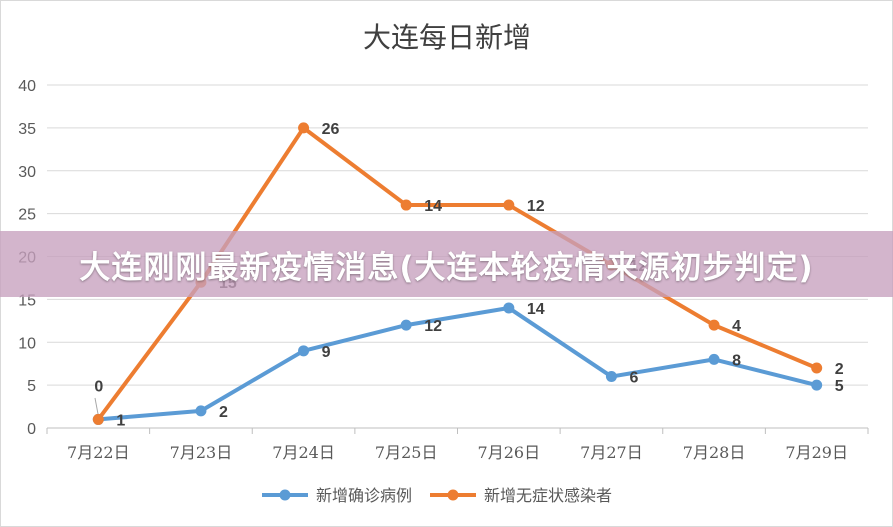  Describe the element at coordinates (633, 378) in the screenshot. I see `data-label: 6` at that location.